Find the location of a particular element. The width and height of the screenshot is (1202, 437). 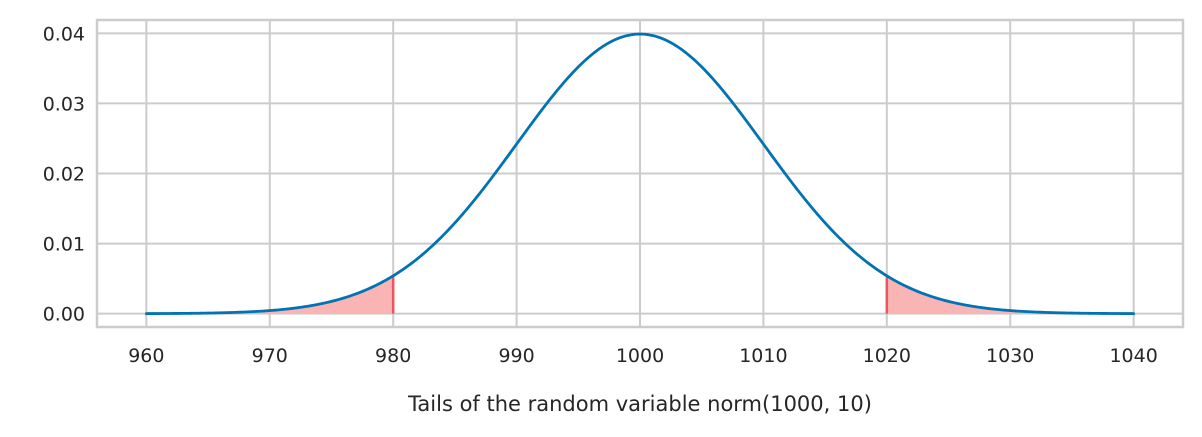

x-tick-label: 970 is located at coordinates (270, 356).